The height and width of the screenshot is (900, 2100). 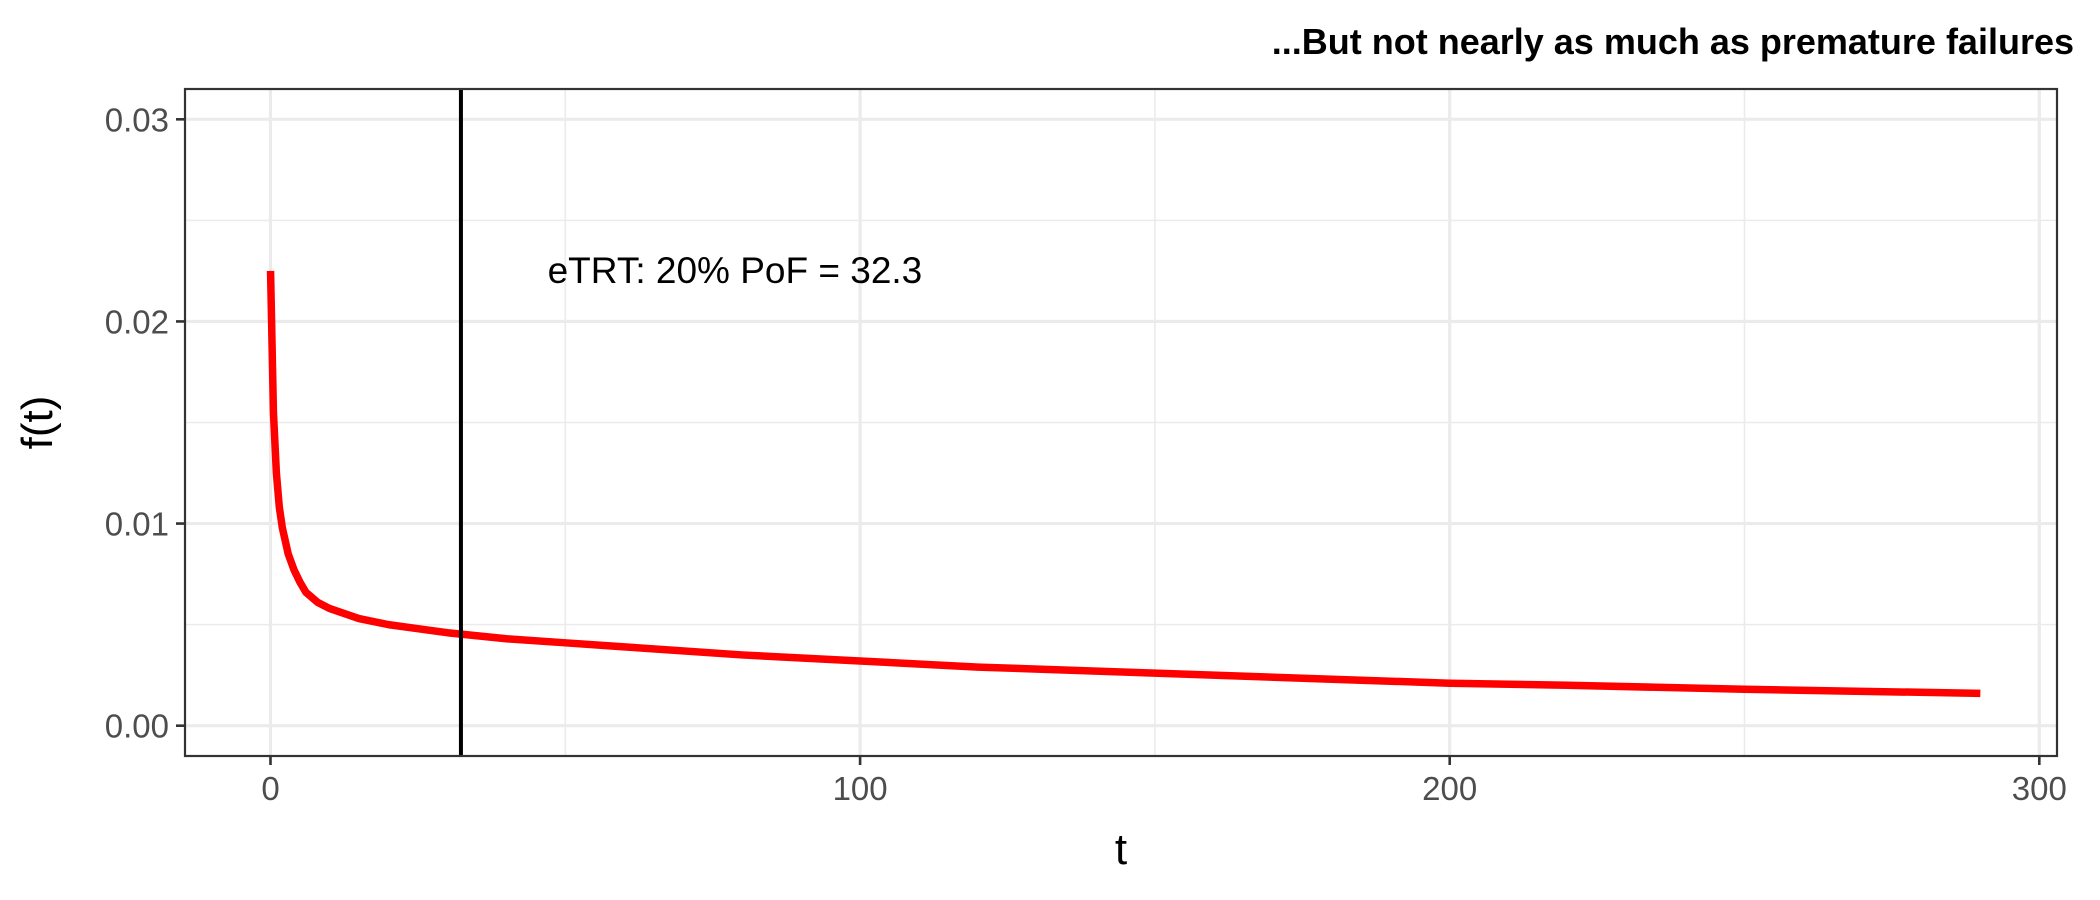 I want to click on x-axis-title: t, so click(x=1121, y=849).